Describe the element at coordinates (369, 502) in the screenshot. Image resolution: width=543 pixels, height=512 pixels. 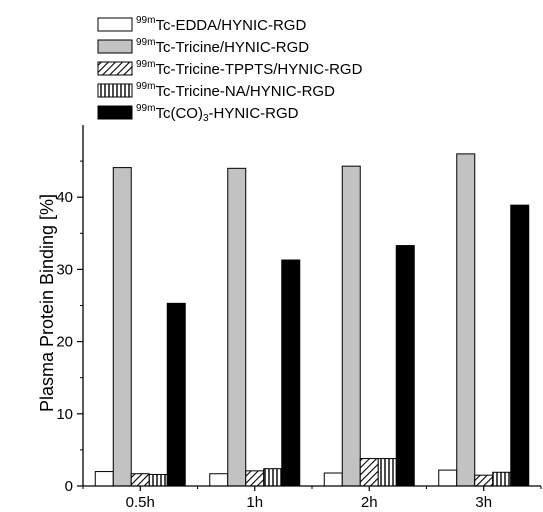
I see `x-tick-label: 2h` at that location.